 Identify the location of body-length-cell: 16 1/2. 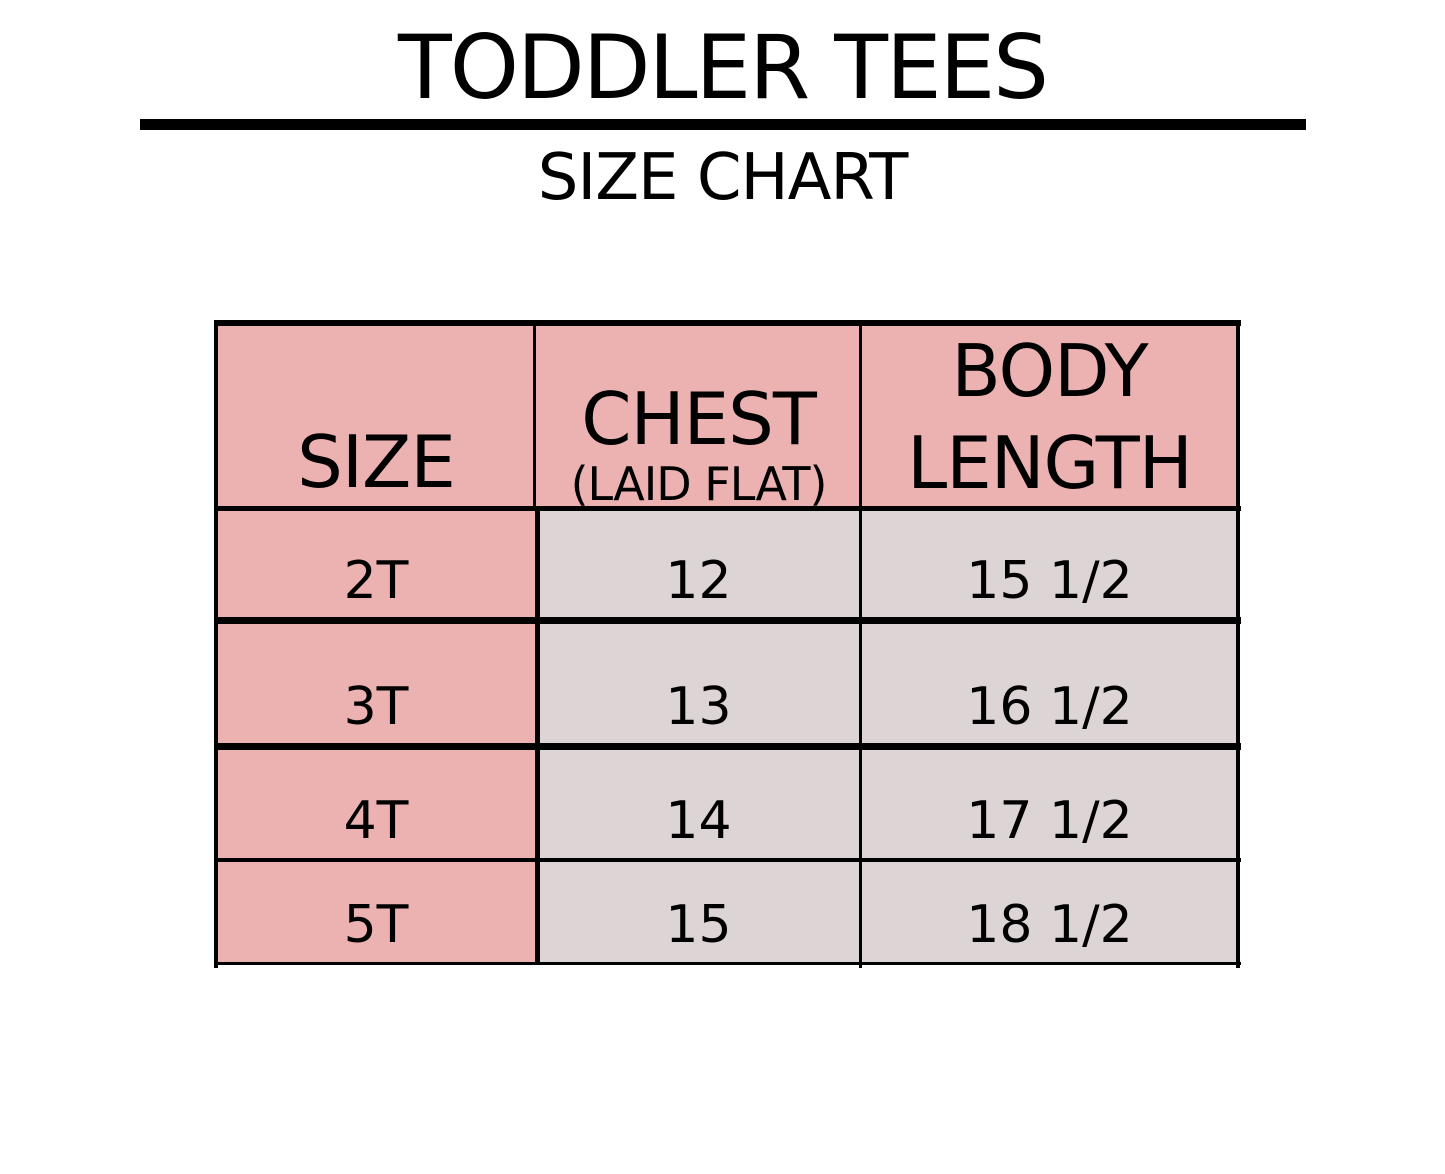
(1049, 684).